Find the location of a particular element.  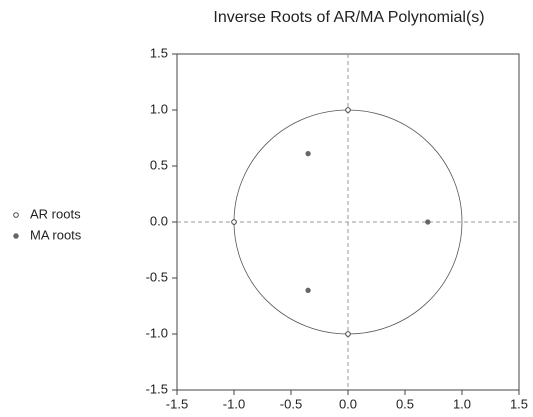

x-tick-label: 1.5 is located at coordinates (519, 403).